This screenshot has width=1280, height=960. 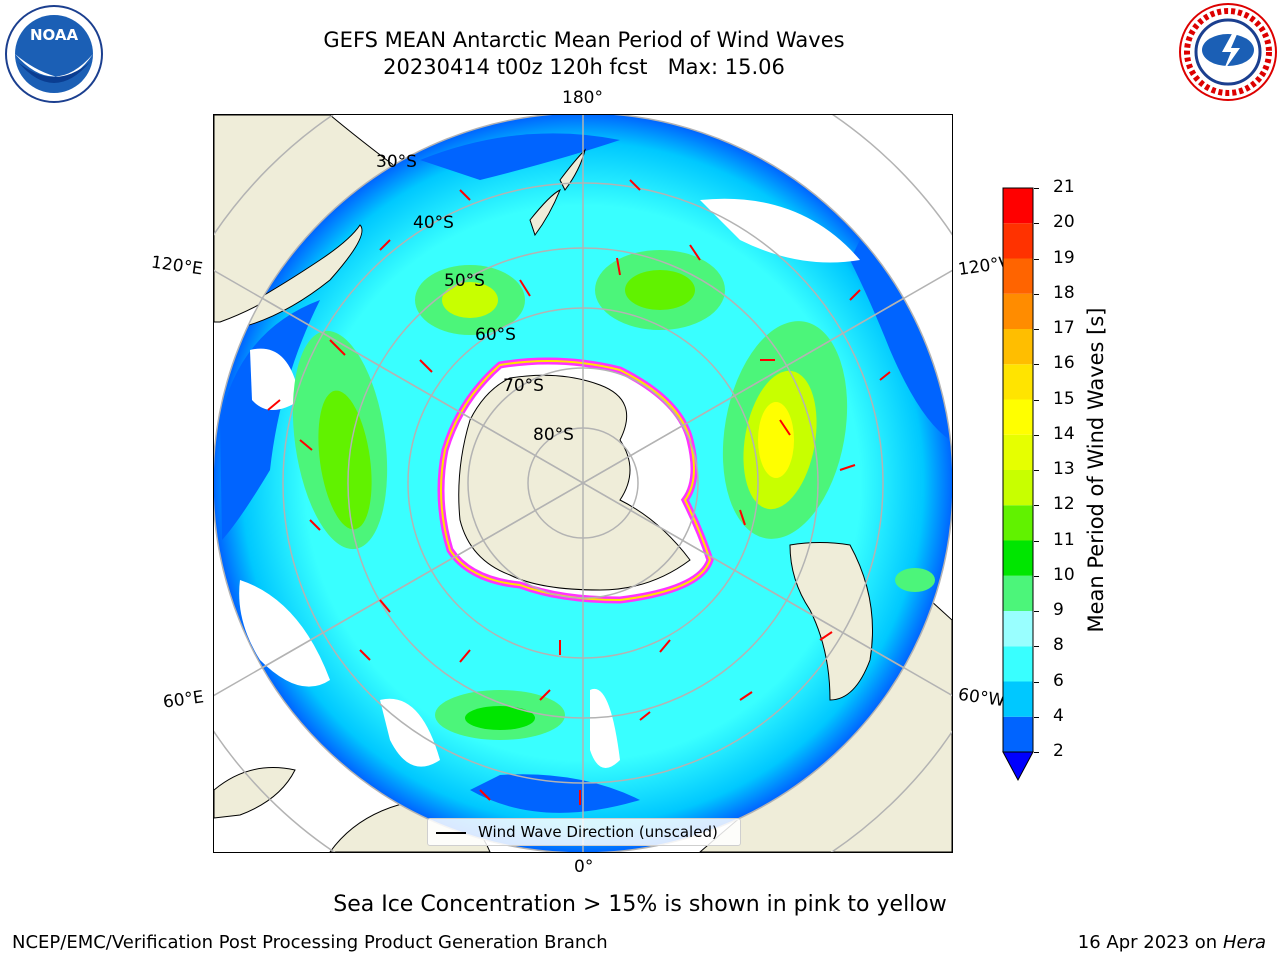 I want to click on colorbar-tick-label: 12, so click(x=1064, y=504).